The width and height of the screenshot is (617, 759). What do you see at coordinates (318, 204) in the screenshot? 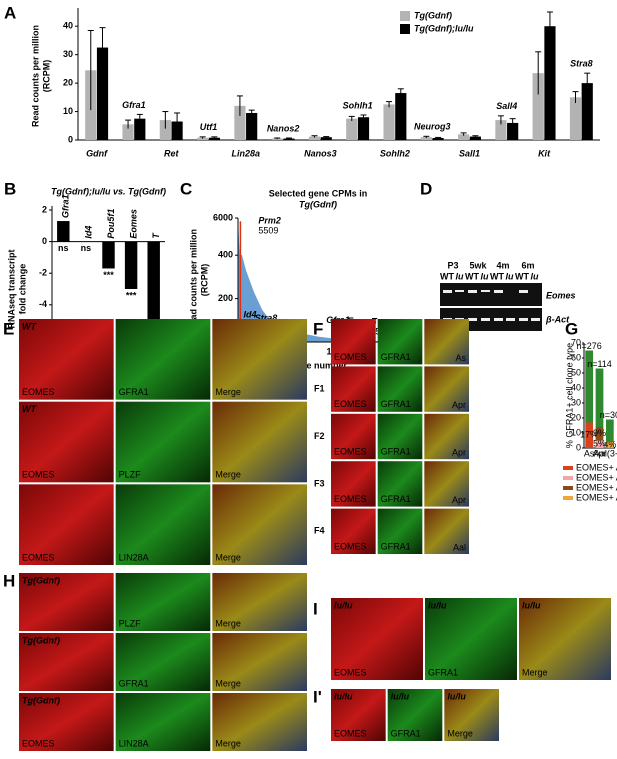
I see `chart-title: Tg(Gdnf)` at bounding box center [318, 204].